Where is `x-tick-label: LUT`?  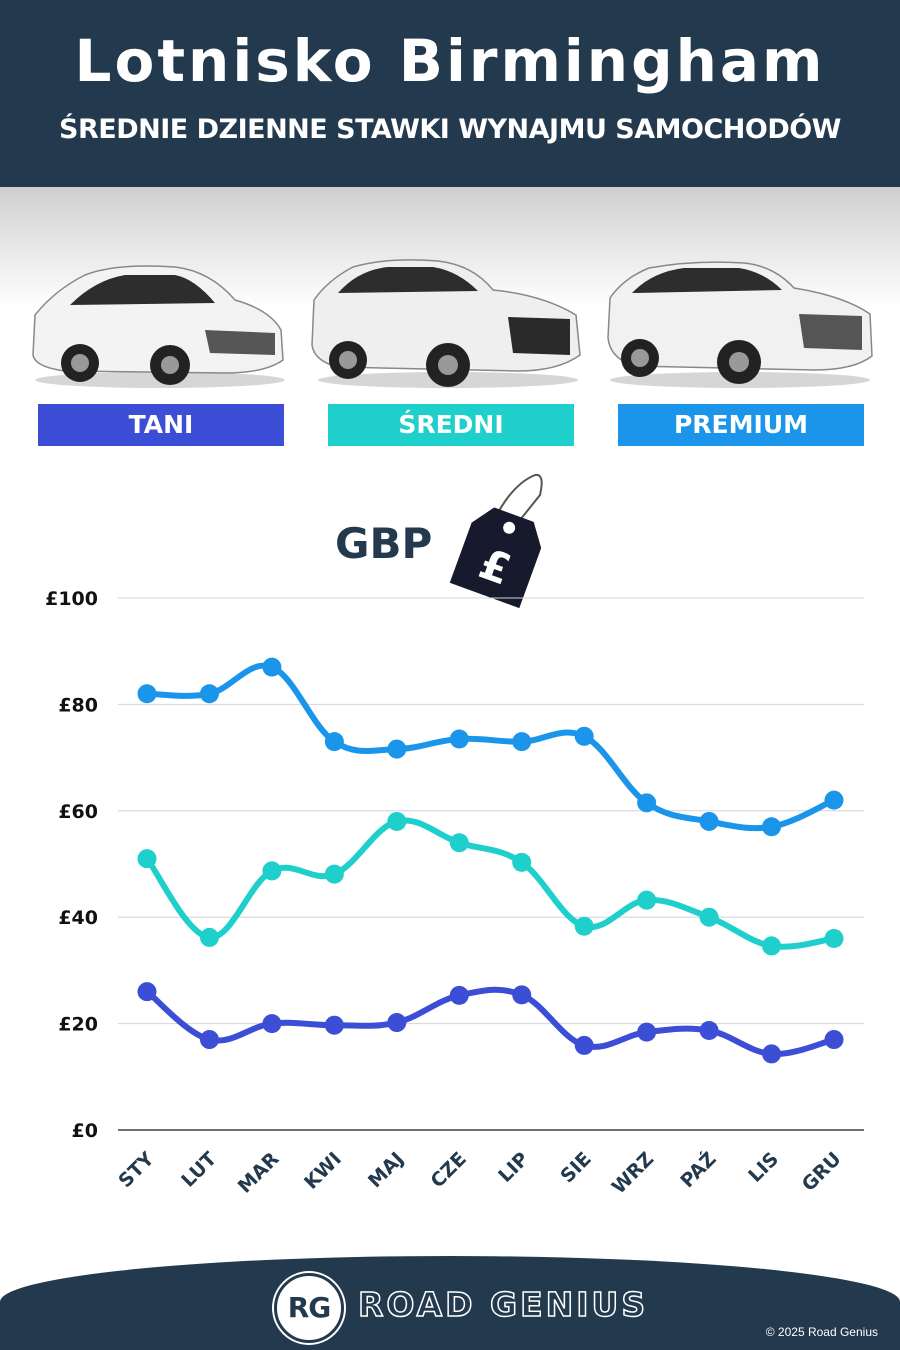
x-tick-label: LUT is located at coordinates (199, 1170).